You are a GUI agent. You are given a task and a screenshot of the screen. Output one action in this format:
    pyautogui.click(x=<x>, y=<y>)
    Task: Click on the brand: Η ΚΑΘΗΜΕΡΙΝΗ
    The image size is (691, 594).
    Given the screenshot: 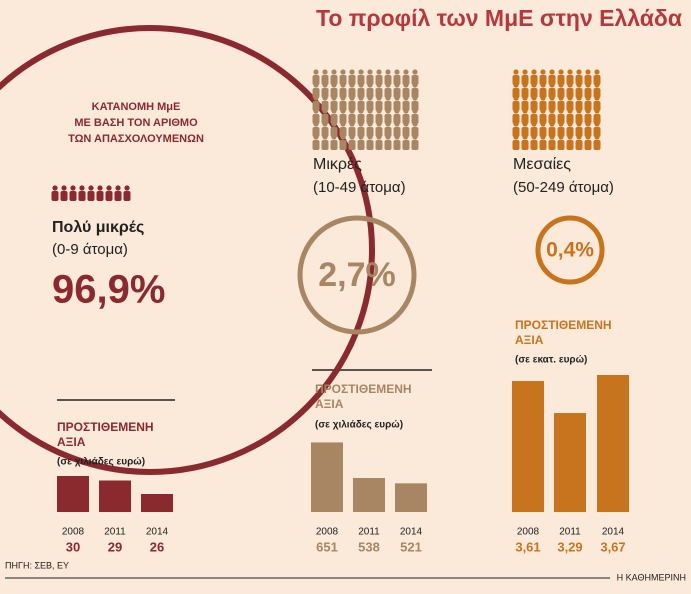 What is the action you would take?
    pyautogui.click(x=651, y=577)
    